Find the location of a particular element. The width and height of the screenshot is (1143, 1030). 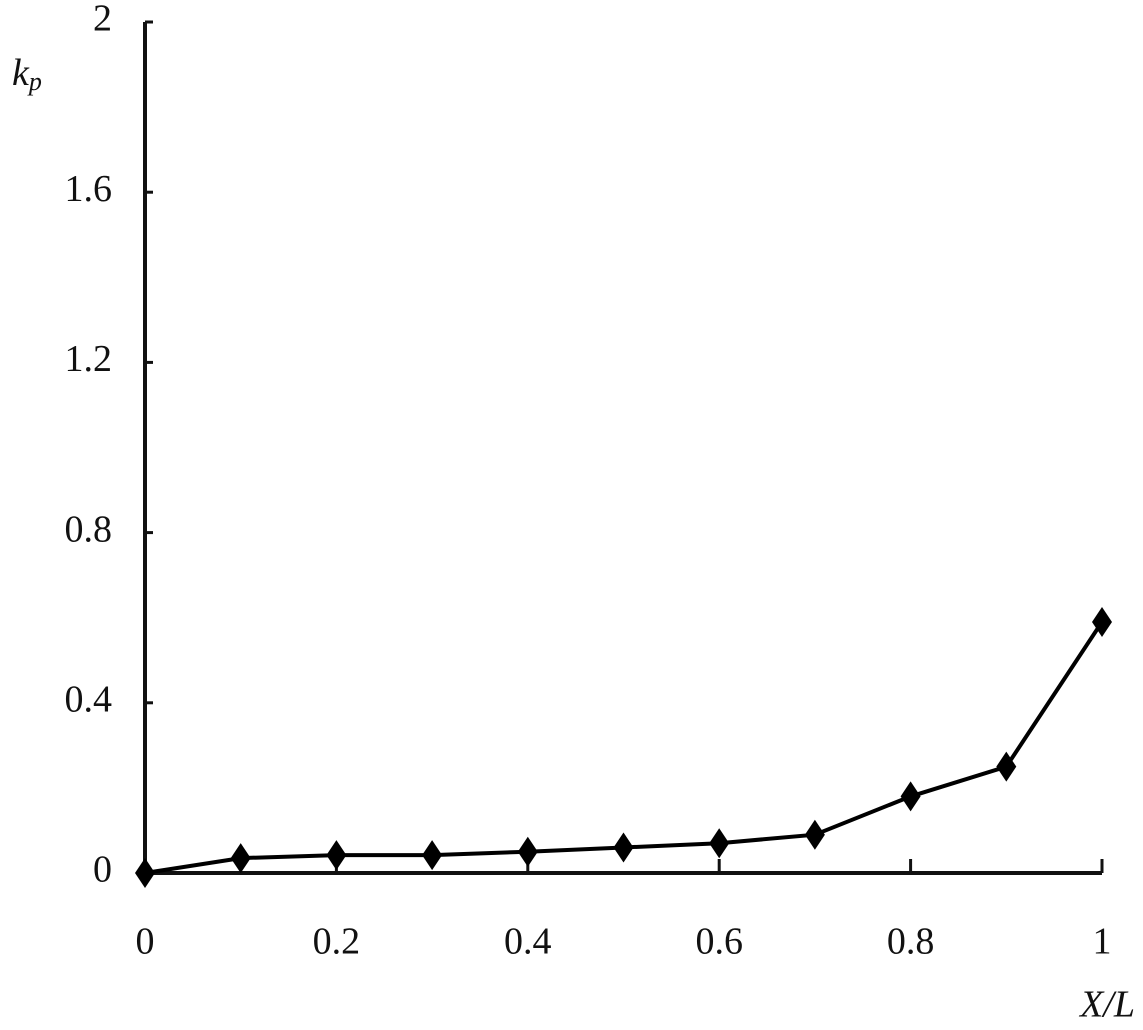

y-axis-label: kp is located at coordinates (27, 74).